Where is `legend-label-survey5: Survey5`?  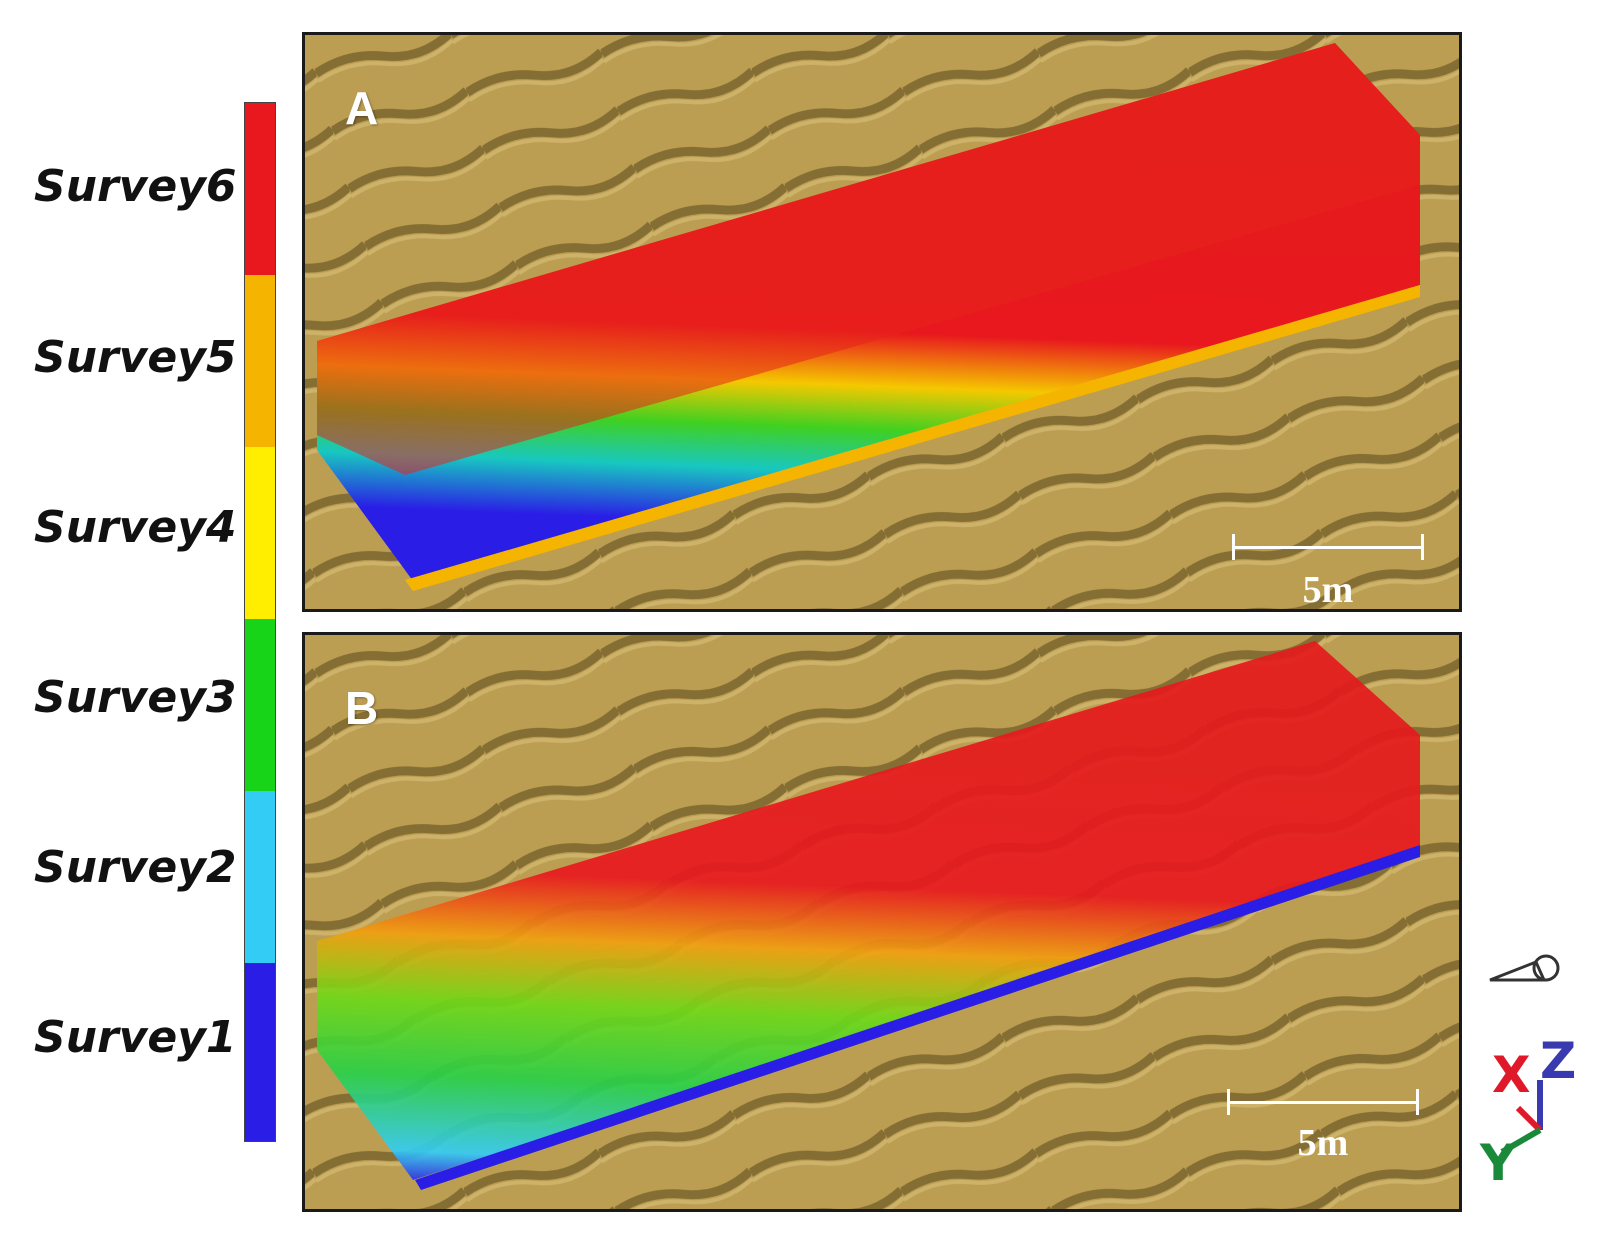 legend-label-survey5: Survey5 is located at coordinates (135, 357).